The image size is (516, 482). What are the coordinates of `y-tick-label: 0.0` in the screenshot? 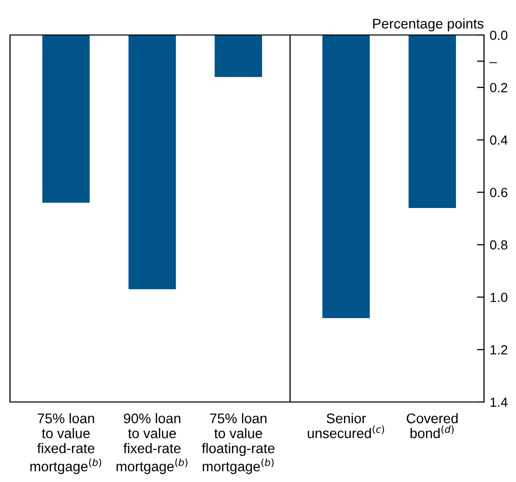 It's located at (499, 35).